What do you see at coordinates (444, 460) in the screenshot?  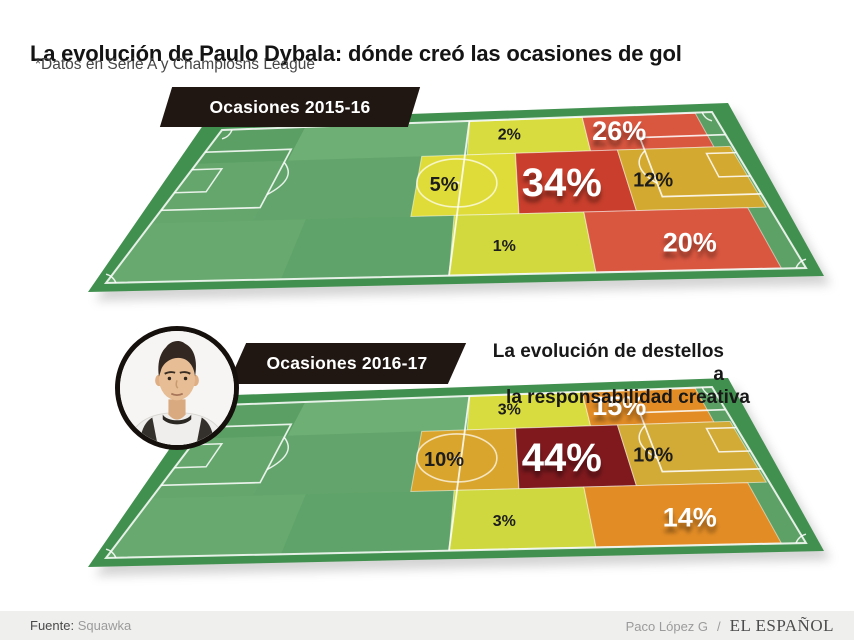 I see `zone-label-centre-circle: 10%` at bounding box center [444, 460].